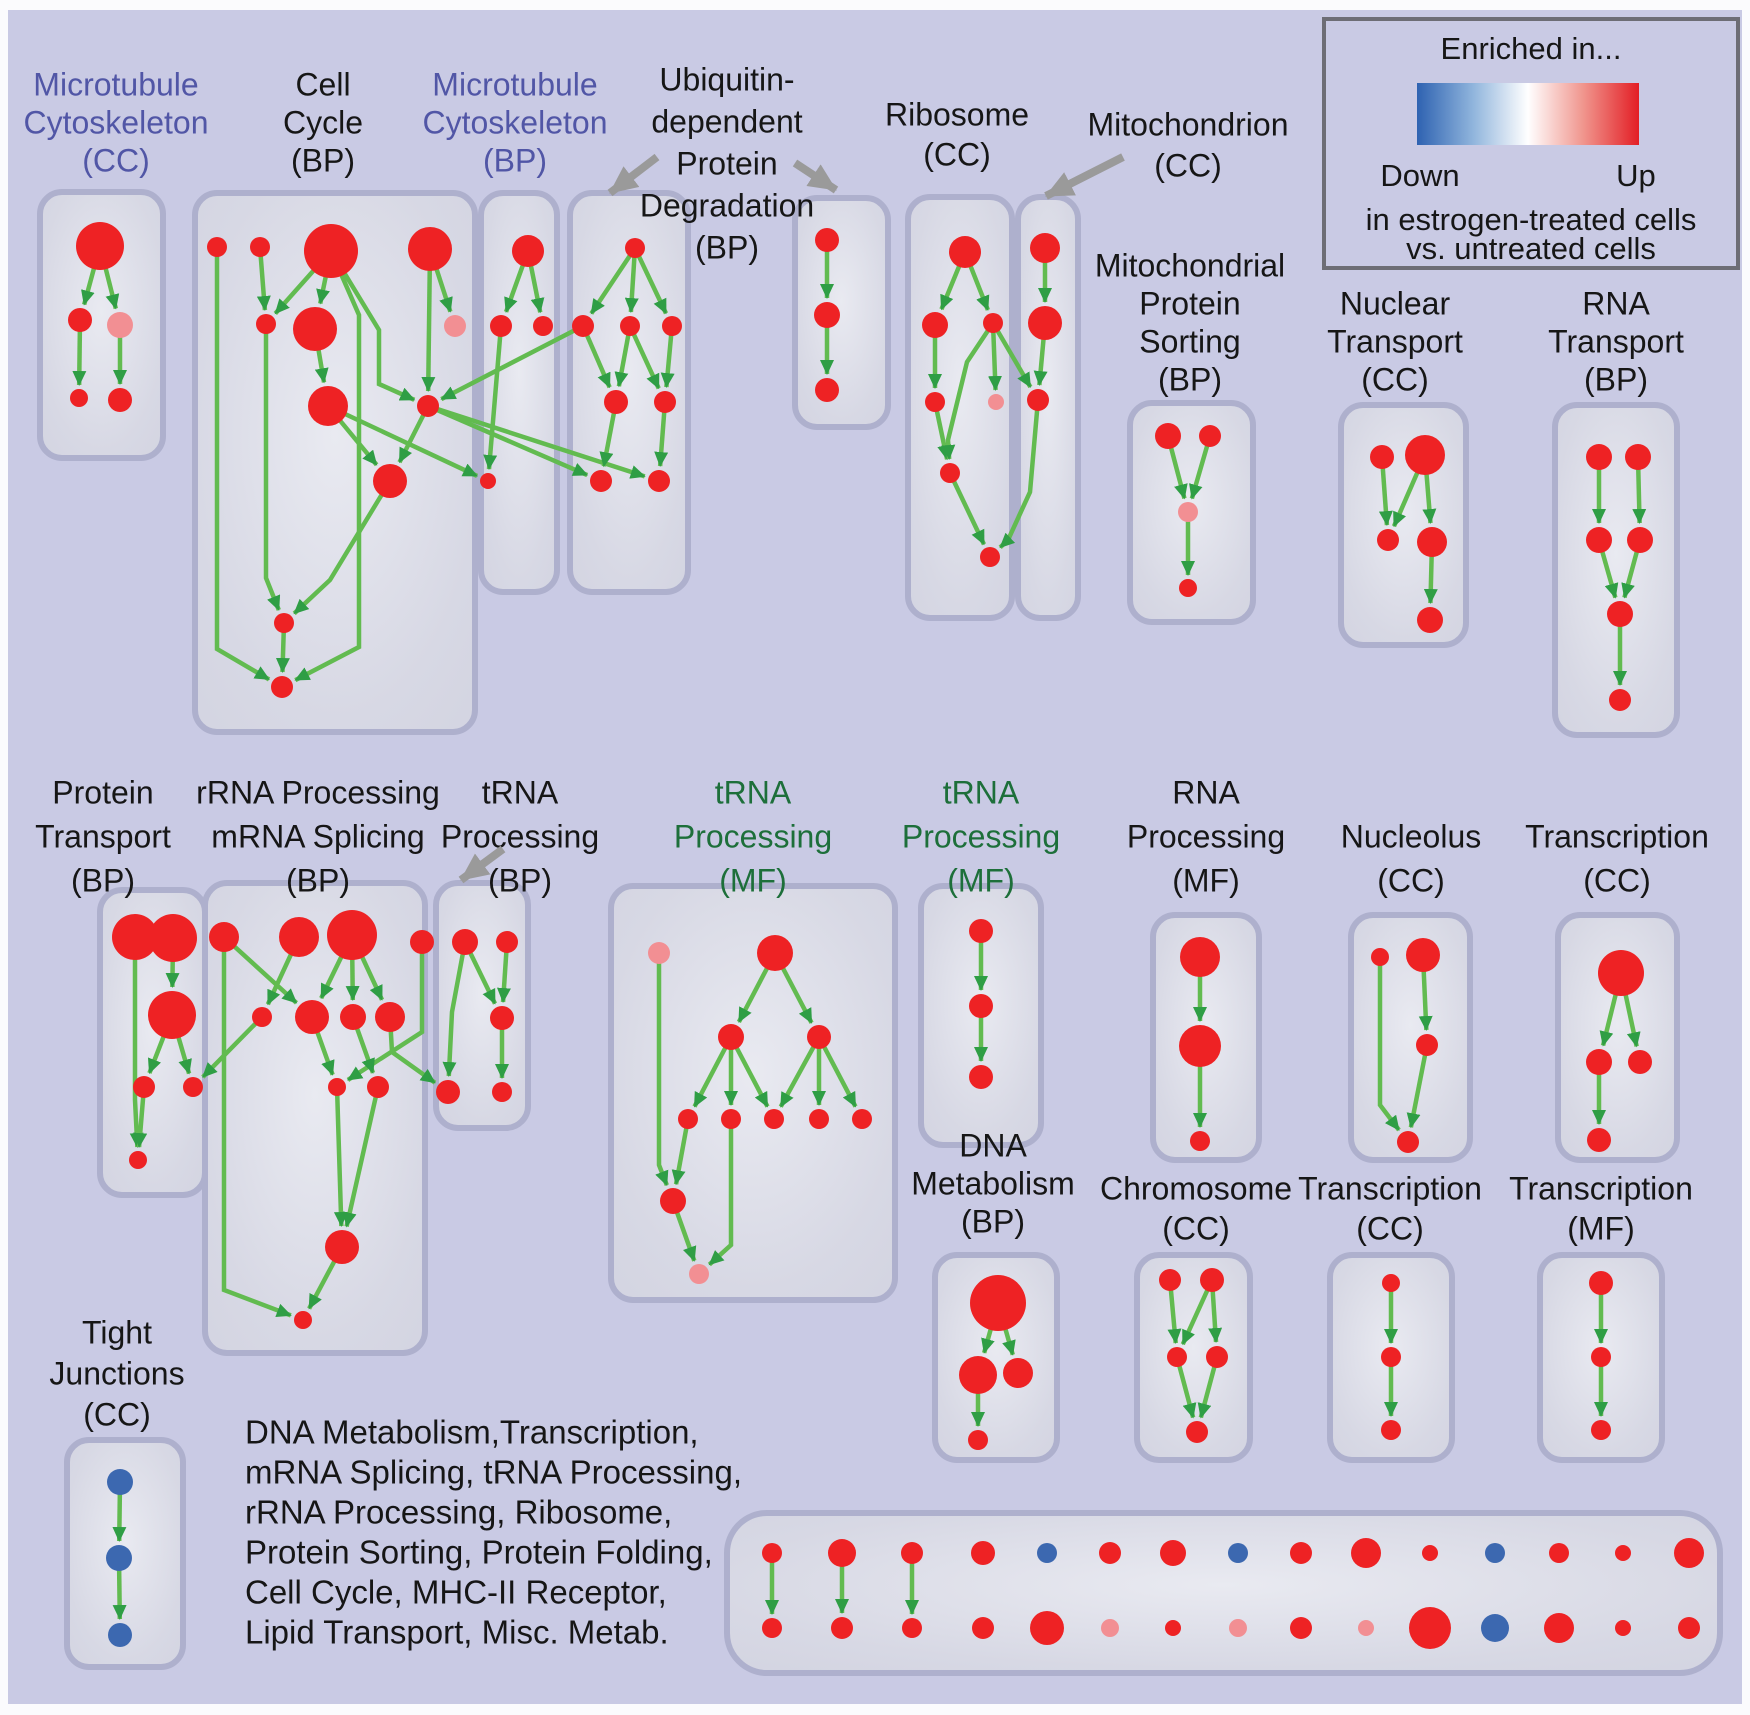  I want to click on node-blue-tj2, so click(119, 1558).